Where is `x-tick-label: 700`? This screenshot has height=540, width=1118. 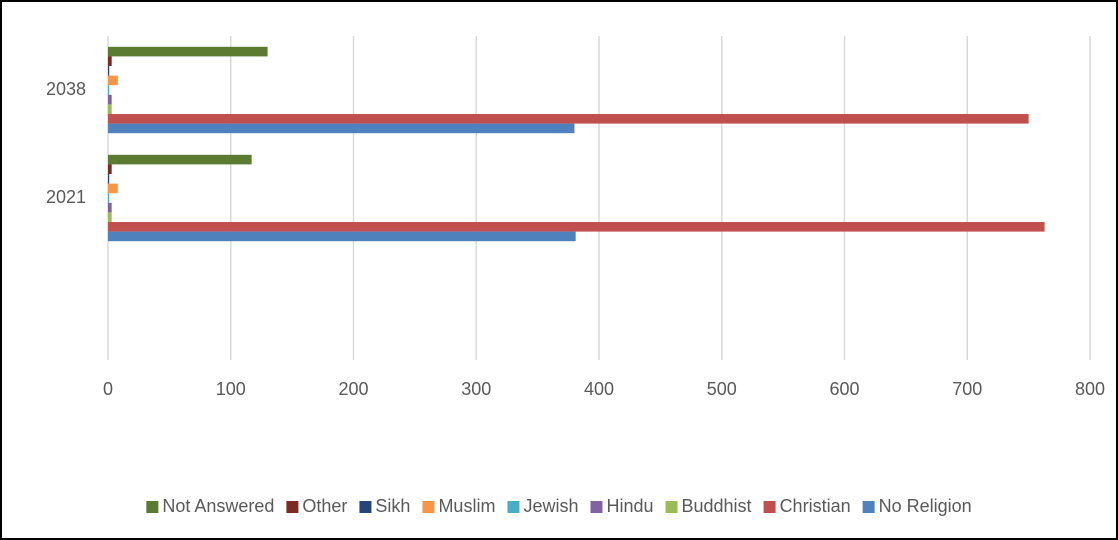
x-tick-label: 700 is located at coordinates (967, 389).